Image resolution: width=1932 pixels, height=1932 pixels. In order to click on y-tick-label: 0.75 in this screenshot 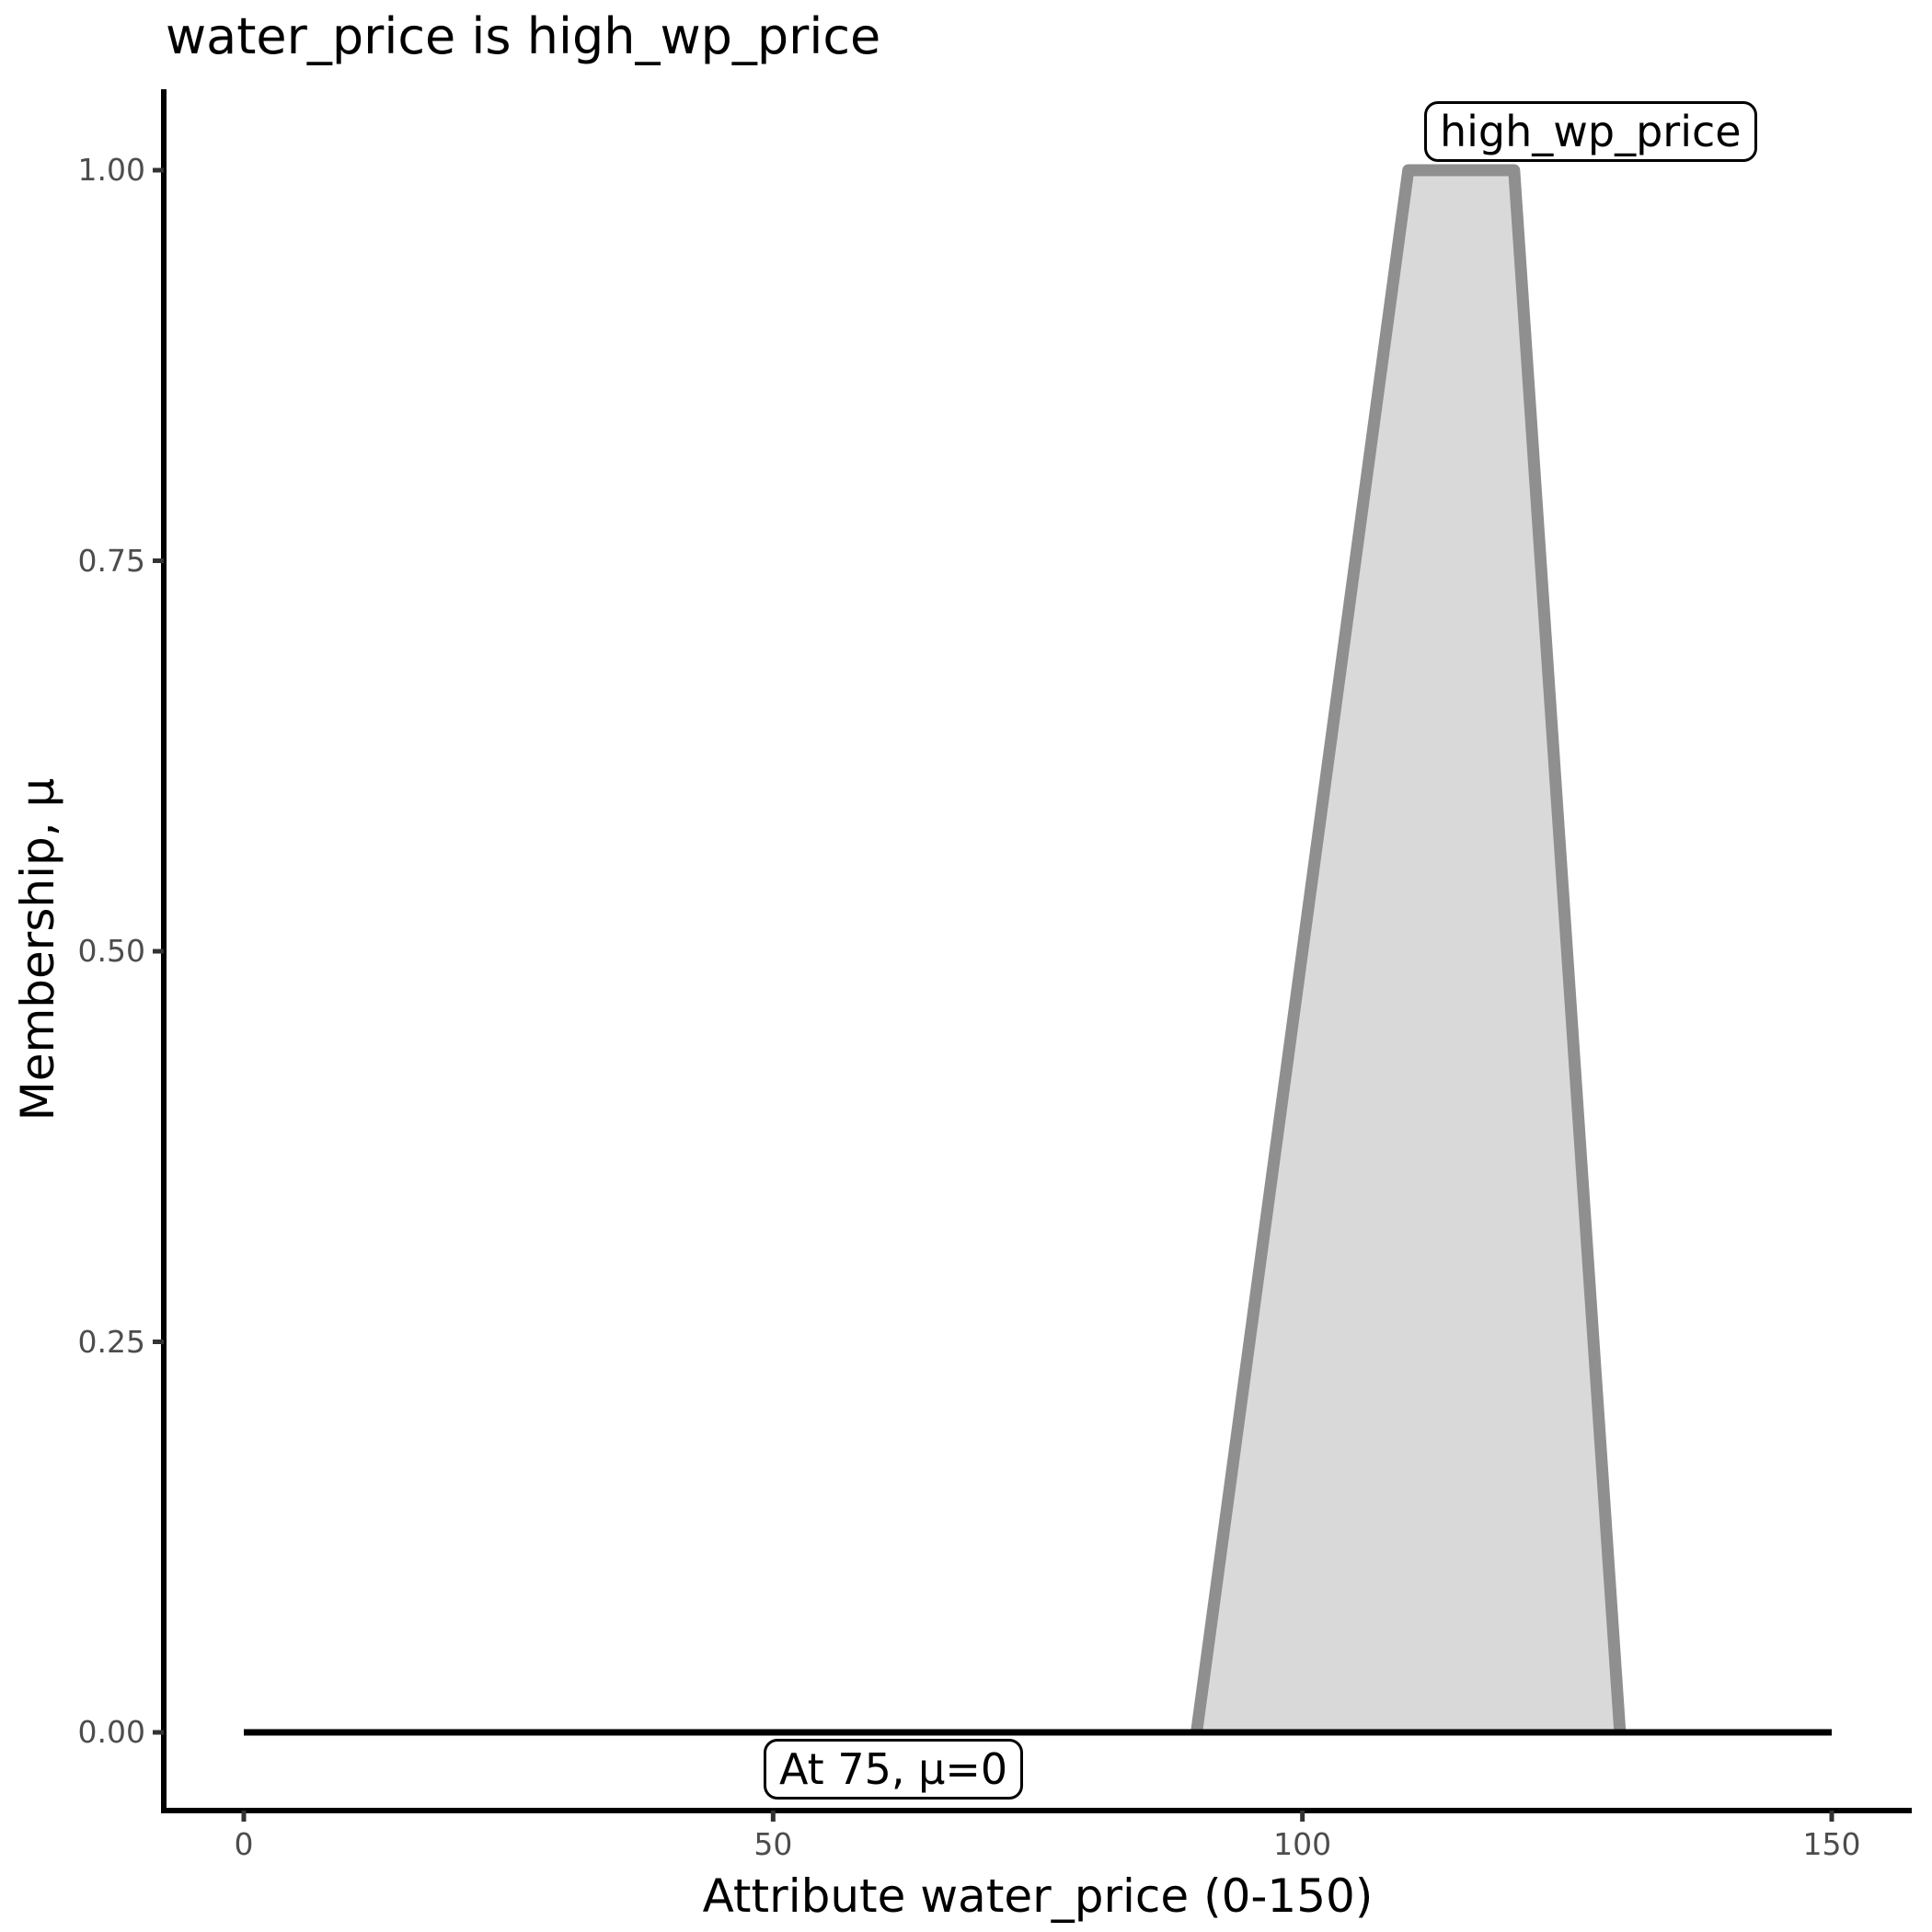, I will do `click(111, 560)`.